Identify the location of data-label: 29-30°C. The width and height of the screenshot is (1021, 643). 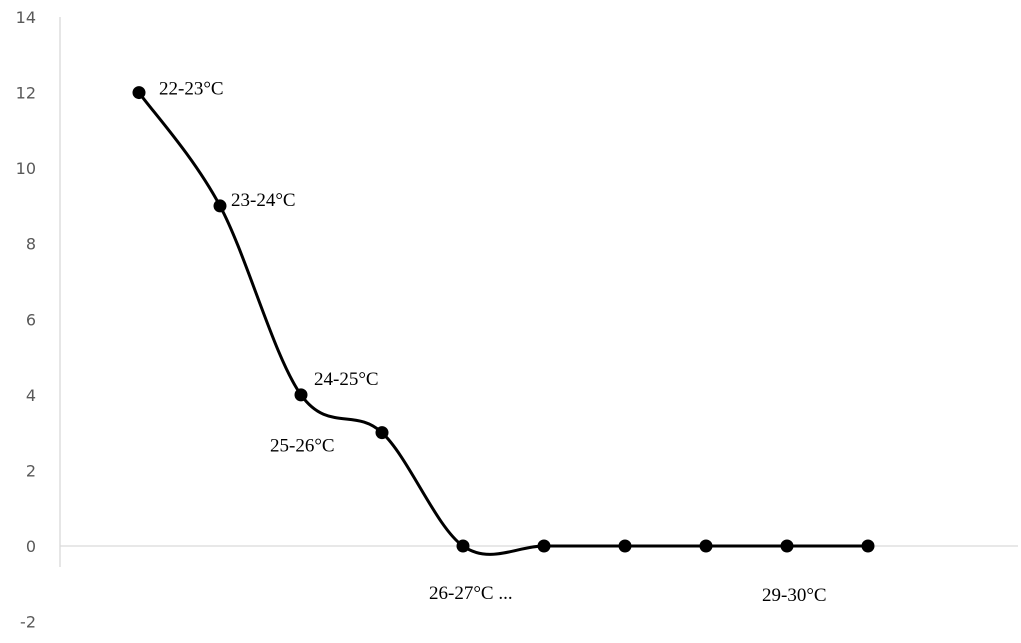
(794, 595).